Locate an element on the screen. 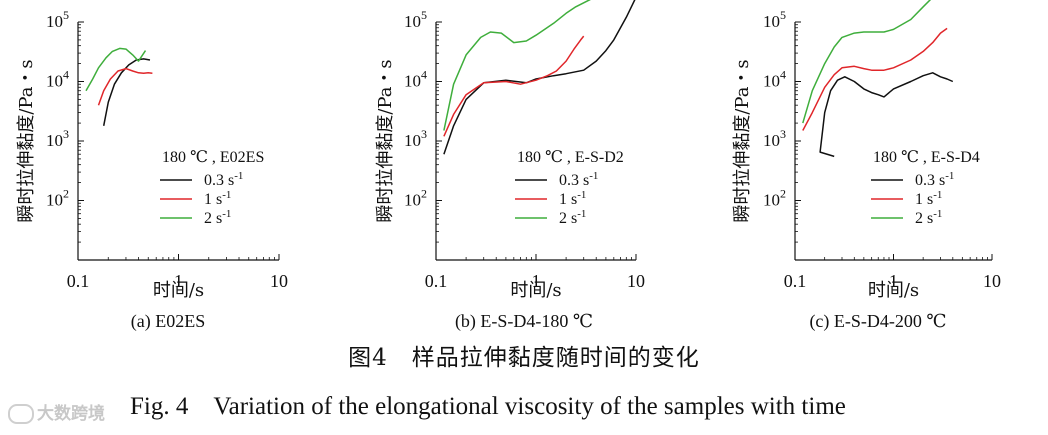 The height and width of the screenshot is (435, 1048). chart-subtitle: (a) E02ES is located at coordinates (168, 321).